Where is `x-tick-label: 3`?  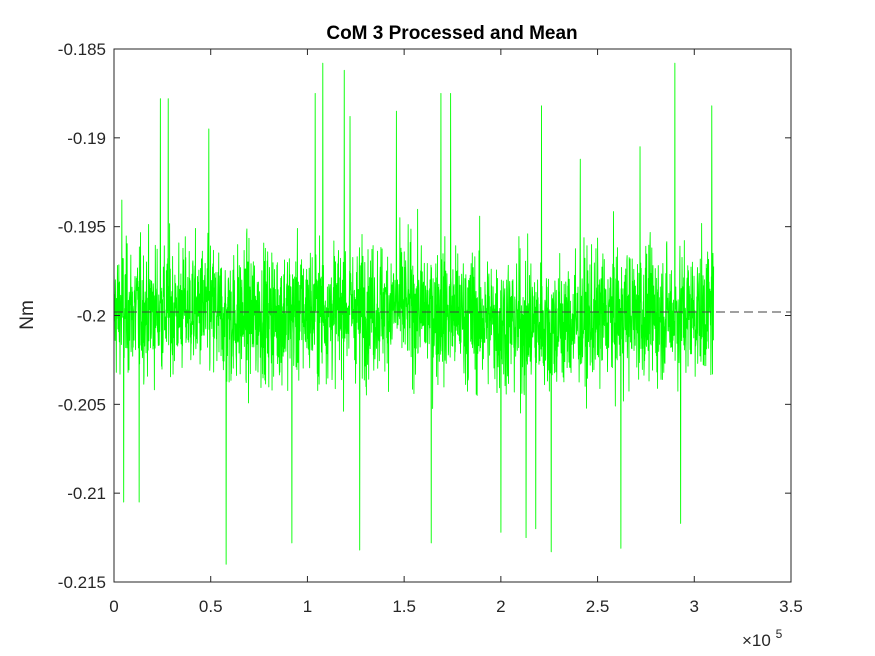 x-tick-label: 3 is located at coordinates (694, 606).